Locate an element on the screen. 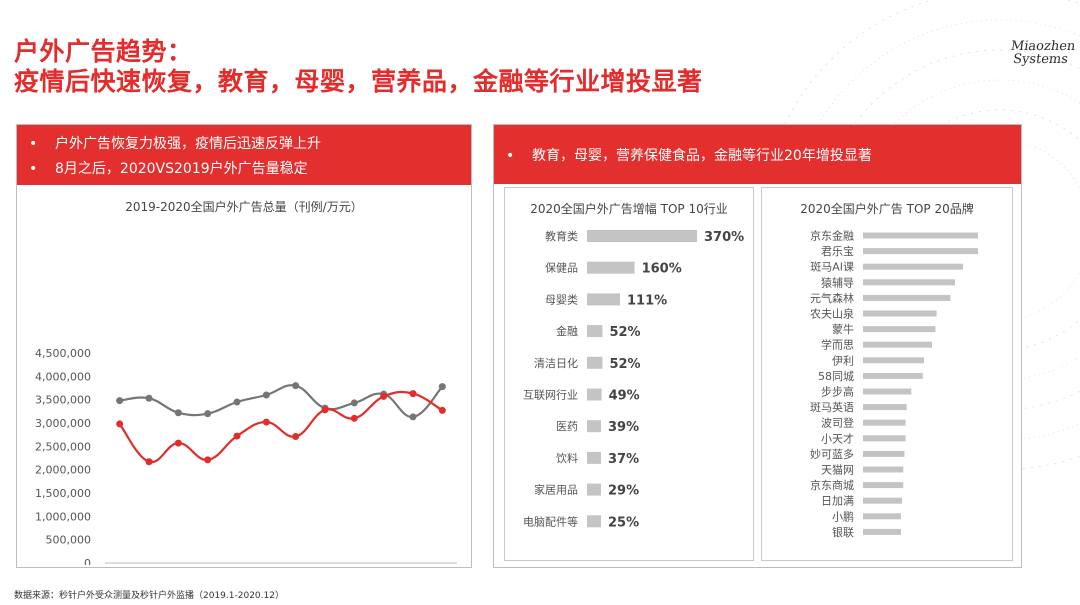 Image resolution: width=1080 pixels, height=605 pixels. industry-value-label: 39% is located at coordinates (623, 427).